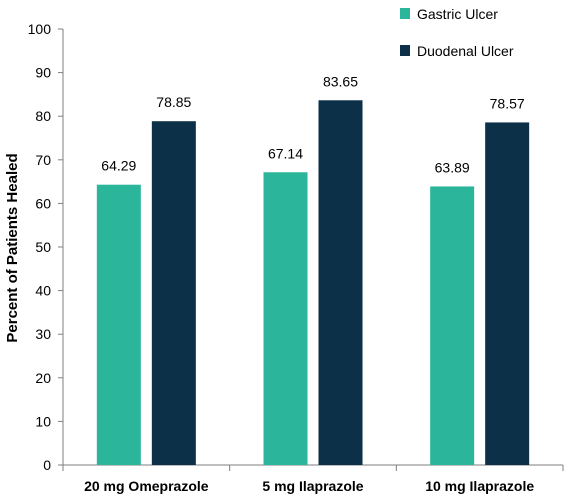 Image resolution: width=567 pixels, height=497 pixels. Describe the element at coordinates (40, 29) in the screenshot. I see `y-tick-label: 100` at that location.